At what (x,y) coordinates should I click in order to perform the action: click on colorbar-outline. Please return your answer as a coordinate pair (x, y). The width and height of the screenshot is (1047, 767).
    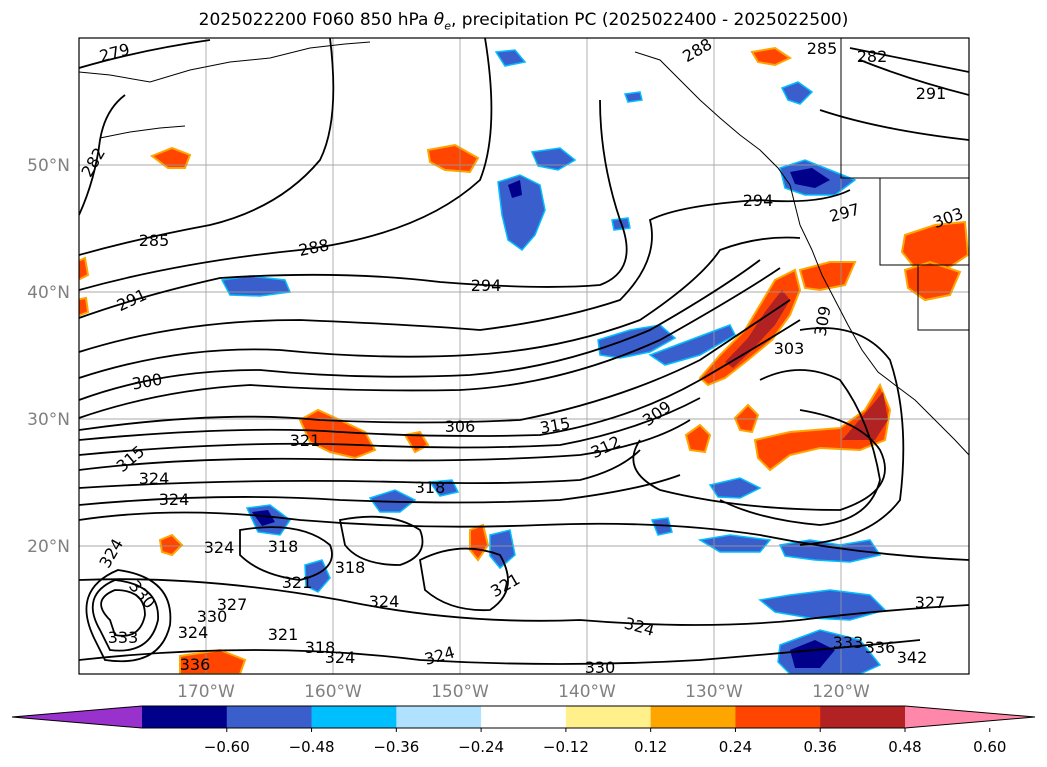
    Looking at the image, I should click on (523, 717).